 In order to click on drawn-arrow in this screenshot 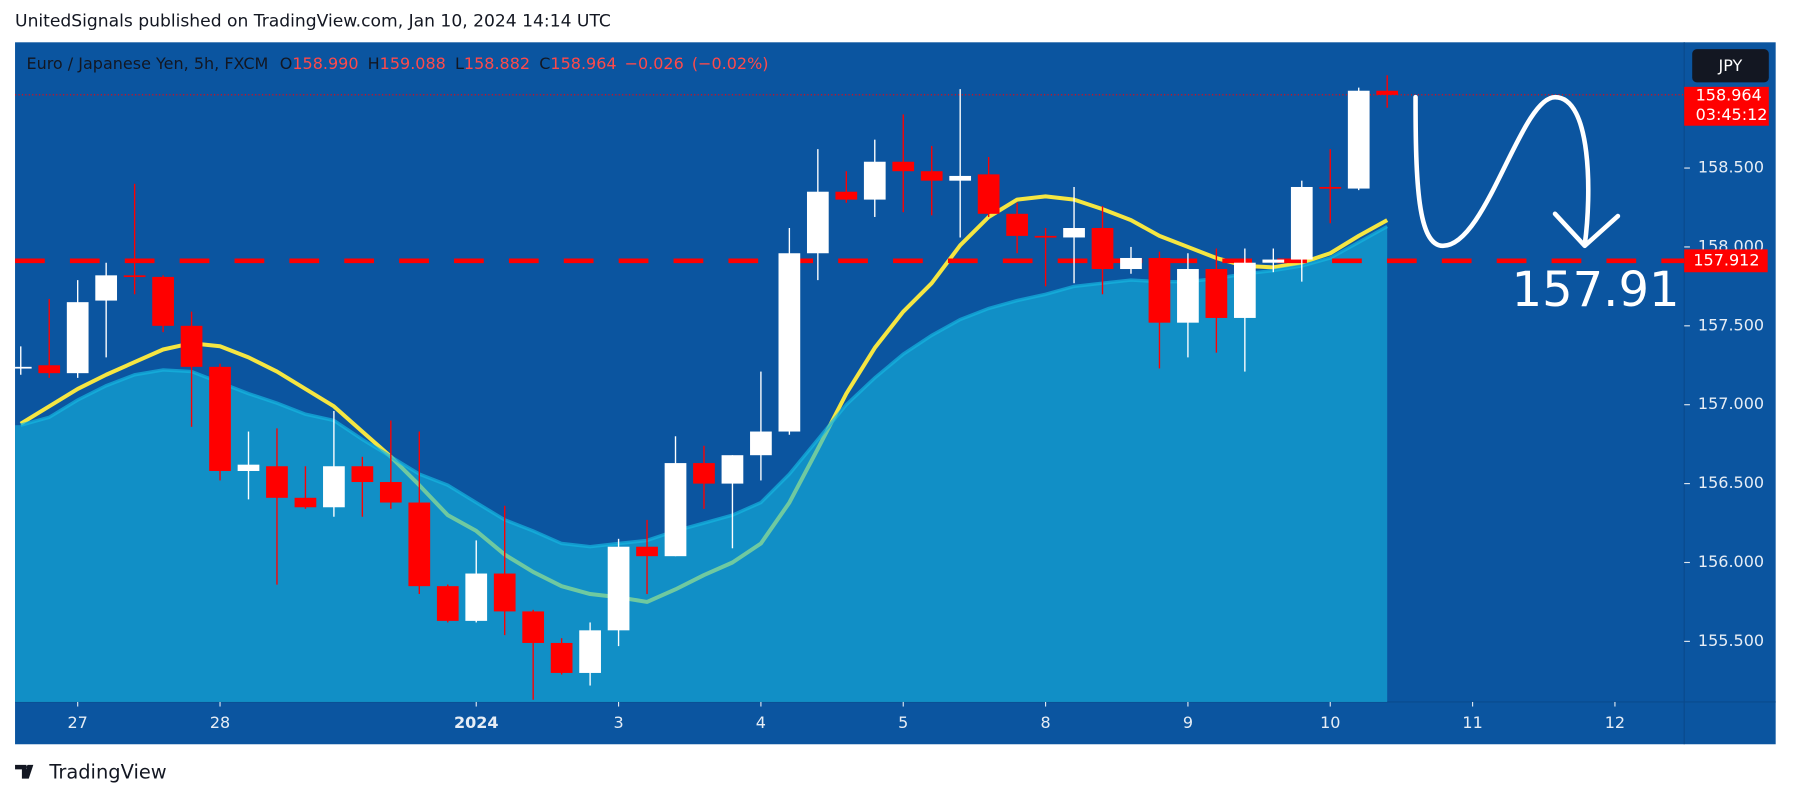, I will do `click(1502, 171)`.